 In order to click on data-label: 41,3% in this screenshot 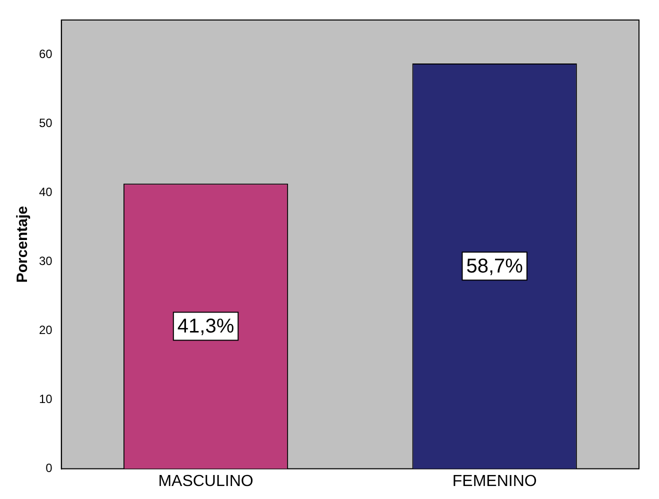, I will do `click(205, 327)`.